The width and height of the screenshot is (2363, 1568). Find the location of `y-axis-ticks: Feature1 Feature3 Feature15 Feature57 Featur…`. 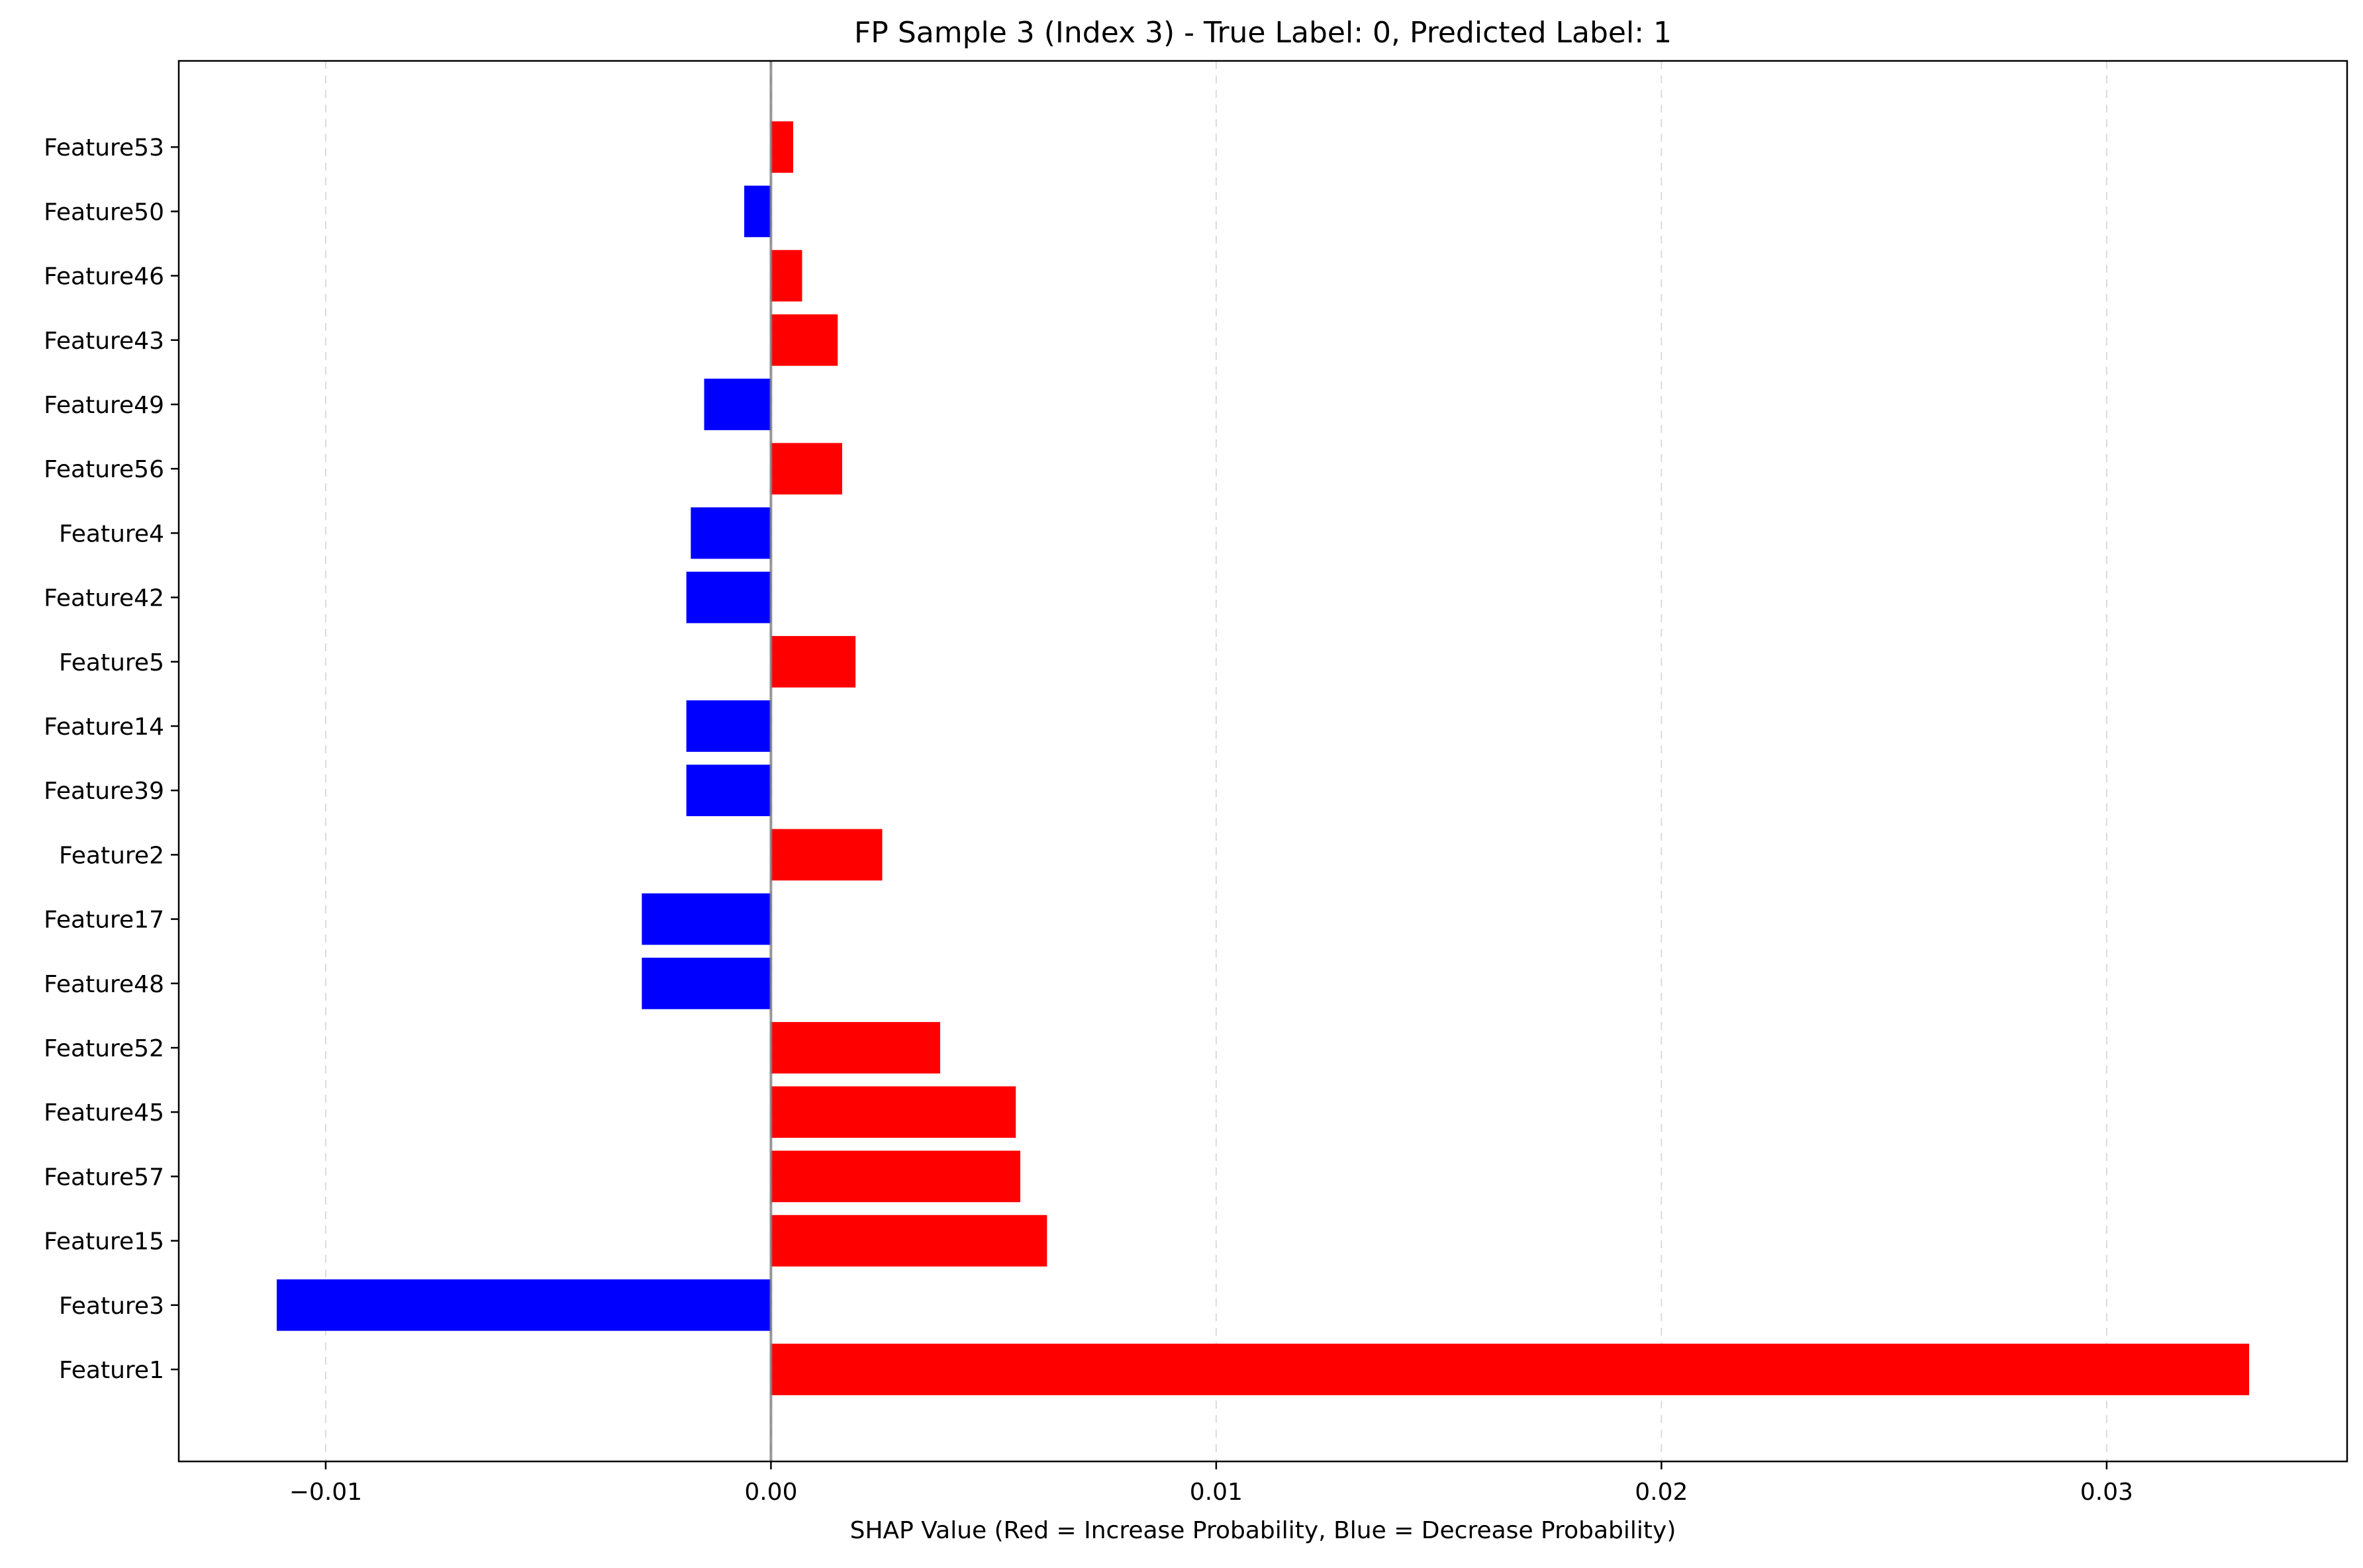

y-axis-ticks: Feature1 Feature3 Feature15 Feature57 Featur… is located at coordinates (112, 759).